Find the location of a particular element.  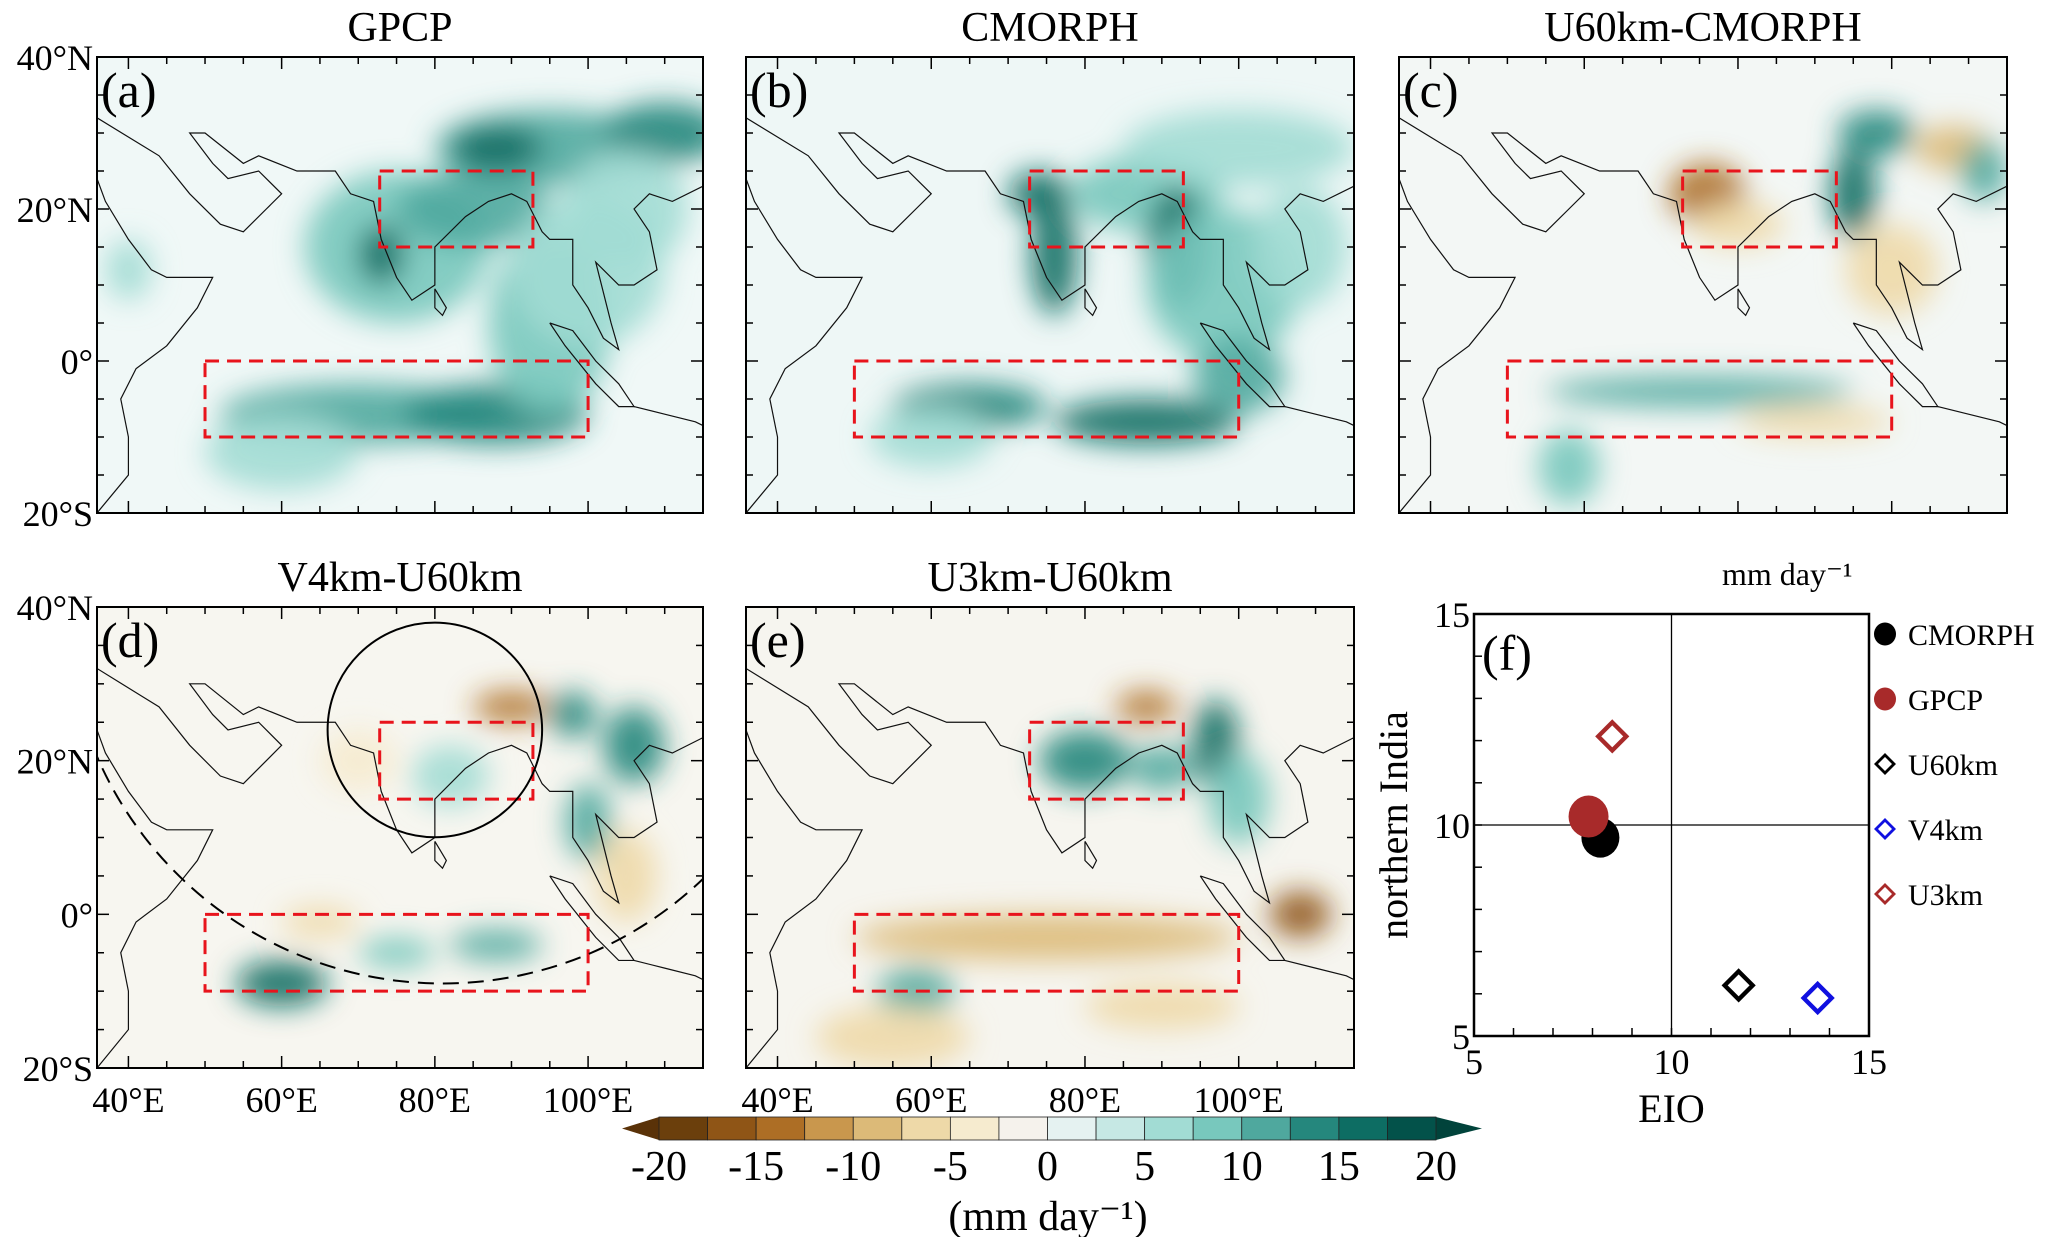

panel-label: (b) is located at coordinates (779, 90).